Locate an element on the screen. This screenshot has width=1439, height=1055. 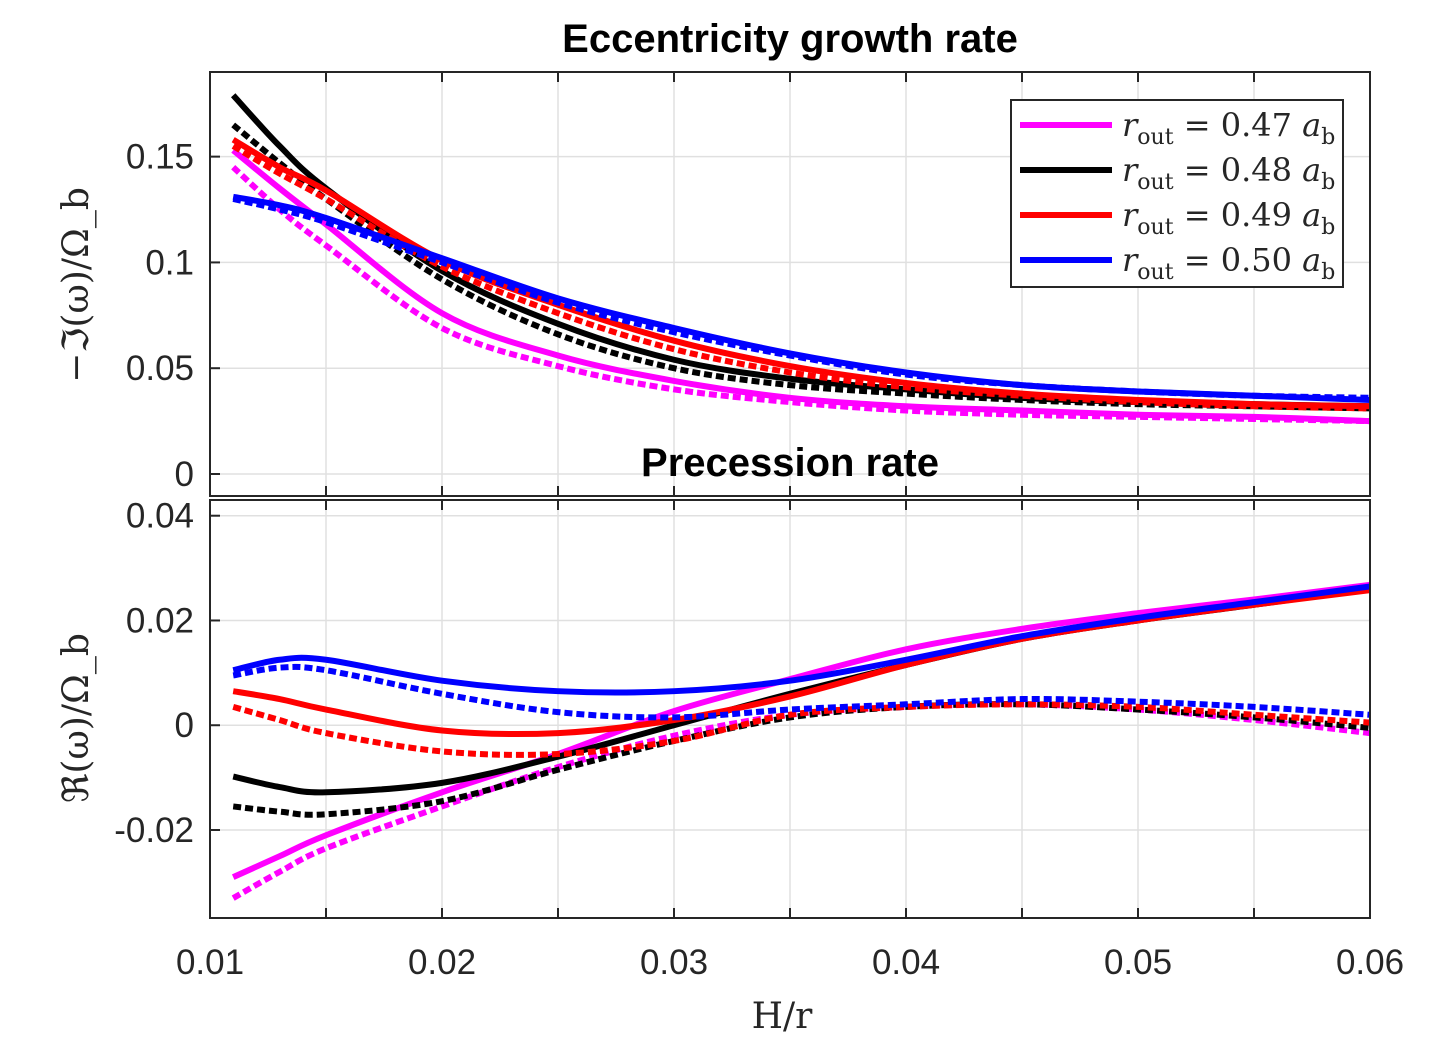
legend-label: rout = 0.48 ab is located at coordinates (1228, 173).